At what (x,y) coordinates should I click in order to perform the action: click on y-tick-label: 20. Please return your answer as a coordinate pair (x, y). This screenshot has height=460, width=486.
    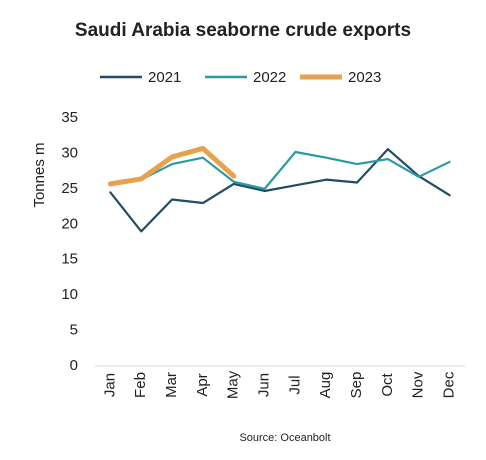
    Looking at the image, I should click on (69, 223).